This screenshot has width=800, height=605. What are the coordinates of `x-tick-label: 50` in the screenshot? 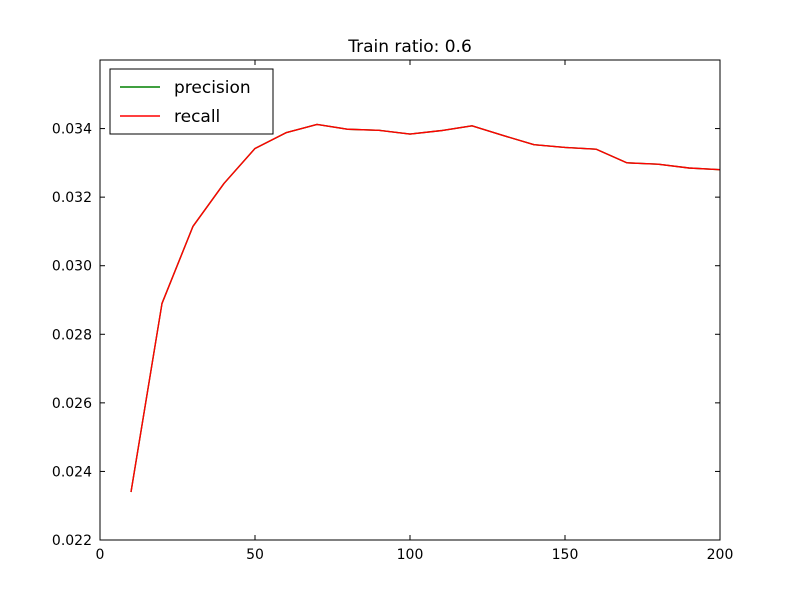 It's located at (255, 555).